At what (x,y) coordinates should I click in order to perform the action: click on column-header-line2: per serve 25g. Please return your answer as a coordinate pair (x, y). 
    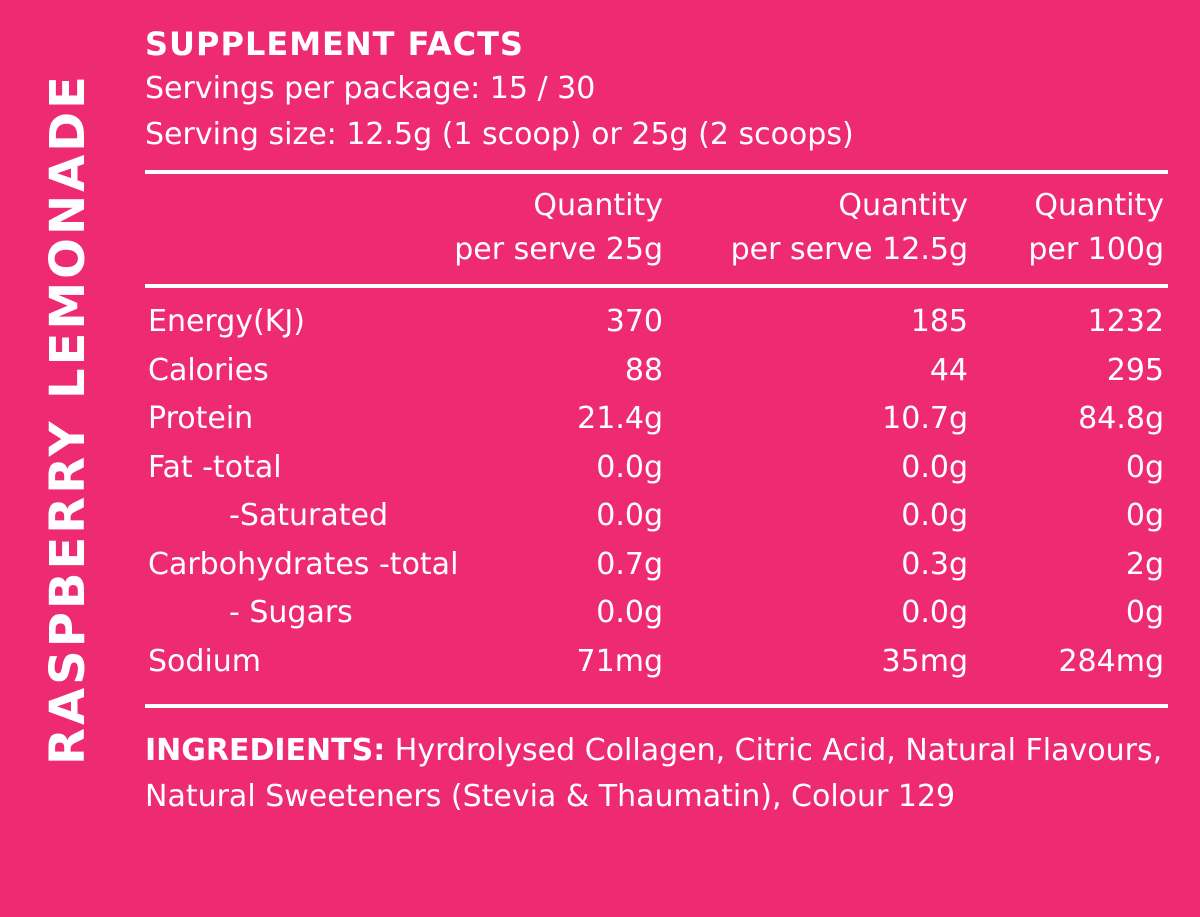
    Looking at the image, I should click on (558, 249).